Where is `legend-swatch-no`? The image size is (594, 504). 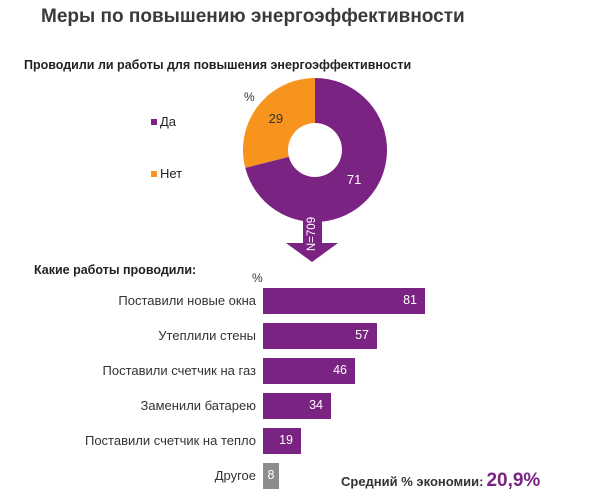 legend-swatch-no is located at coordinates (154, 173).